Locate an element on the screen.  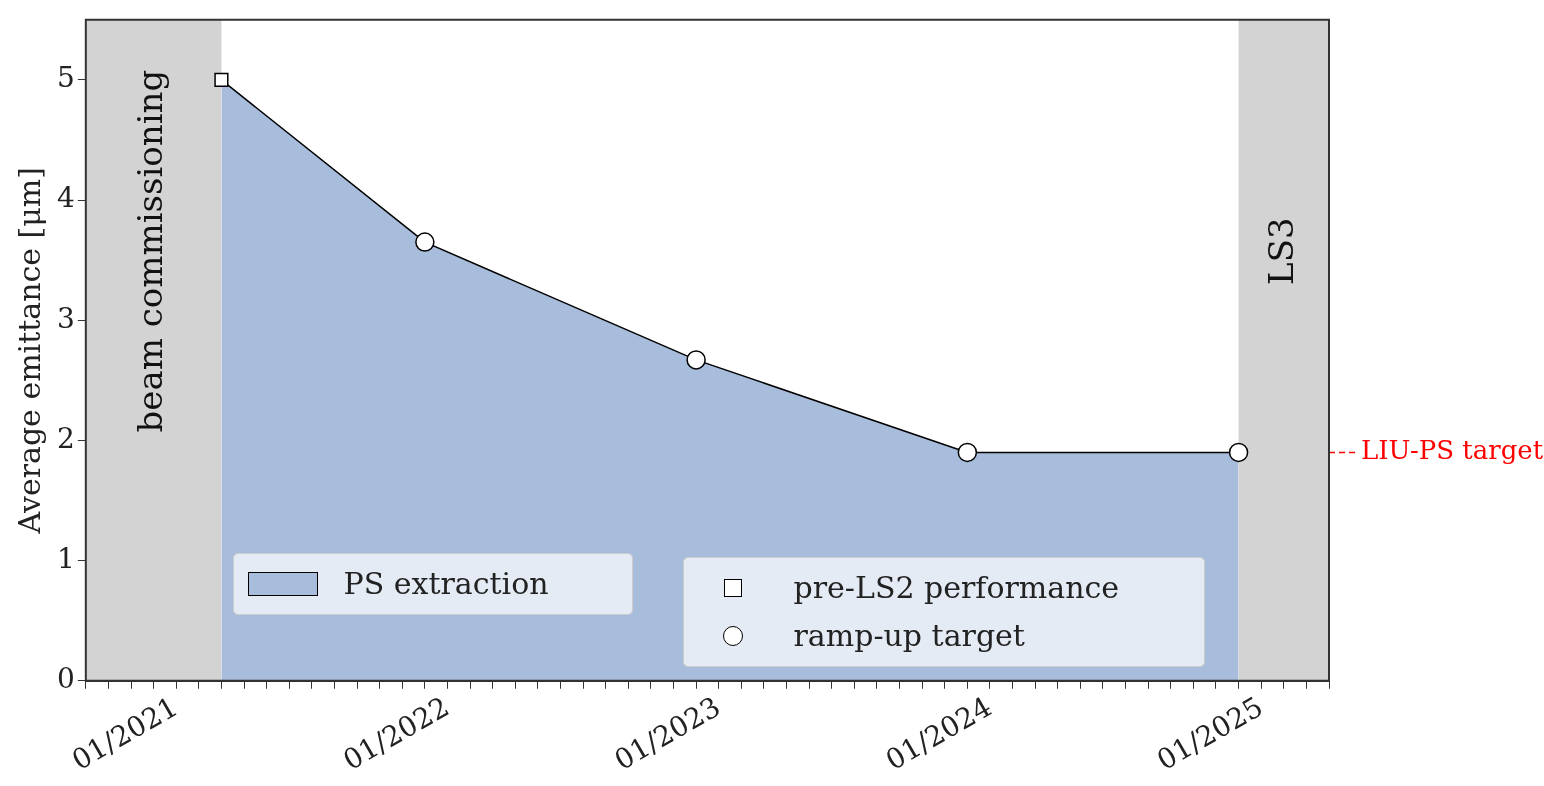
y-tick-label: 2 is located at coordinates (65, 438).